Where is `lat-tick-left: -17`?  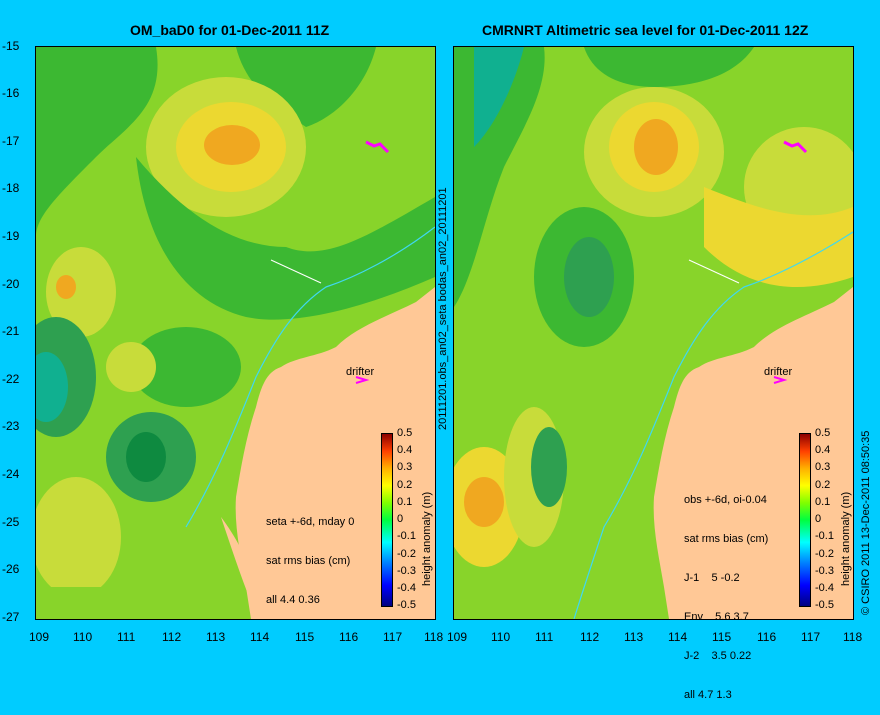
lat-tick-left: -17 is located at coordinates (11, 141).